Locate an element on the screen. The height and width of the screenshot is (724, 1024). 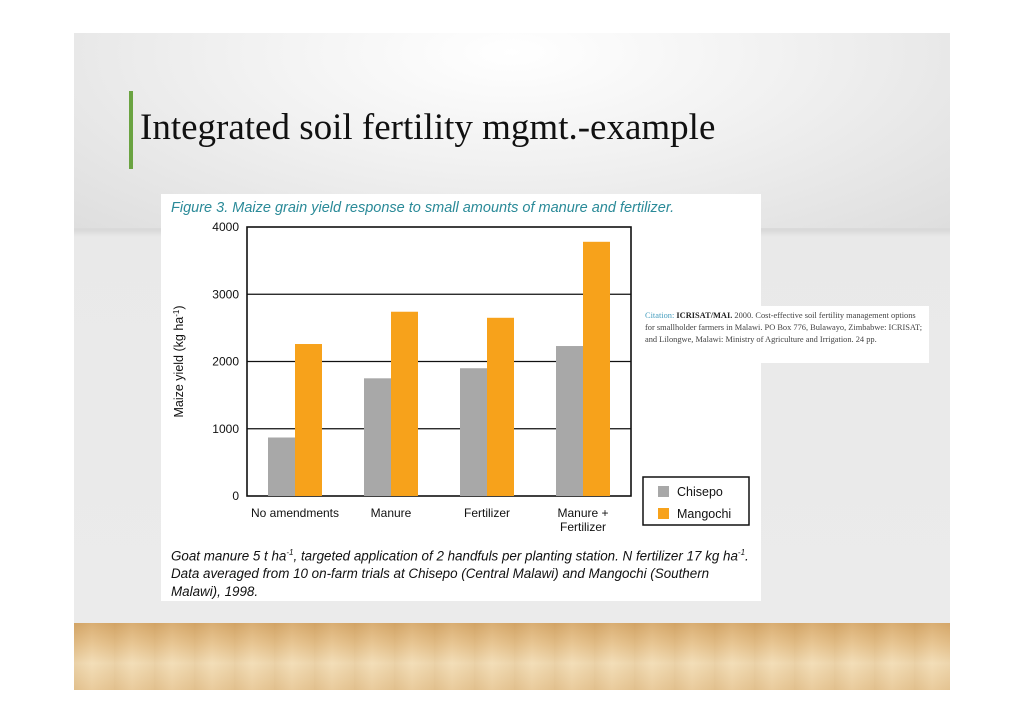
legend-label: Mangochi is located at coordinates (704, 514).